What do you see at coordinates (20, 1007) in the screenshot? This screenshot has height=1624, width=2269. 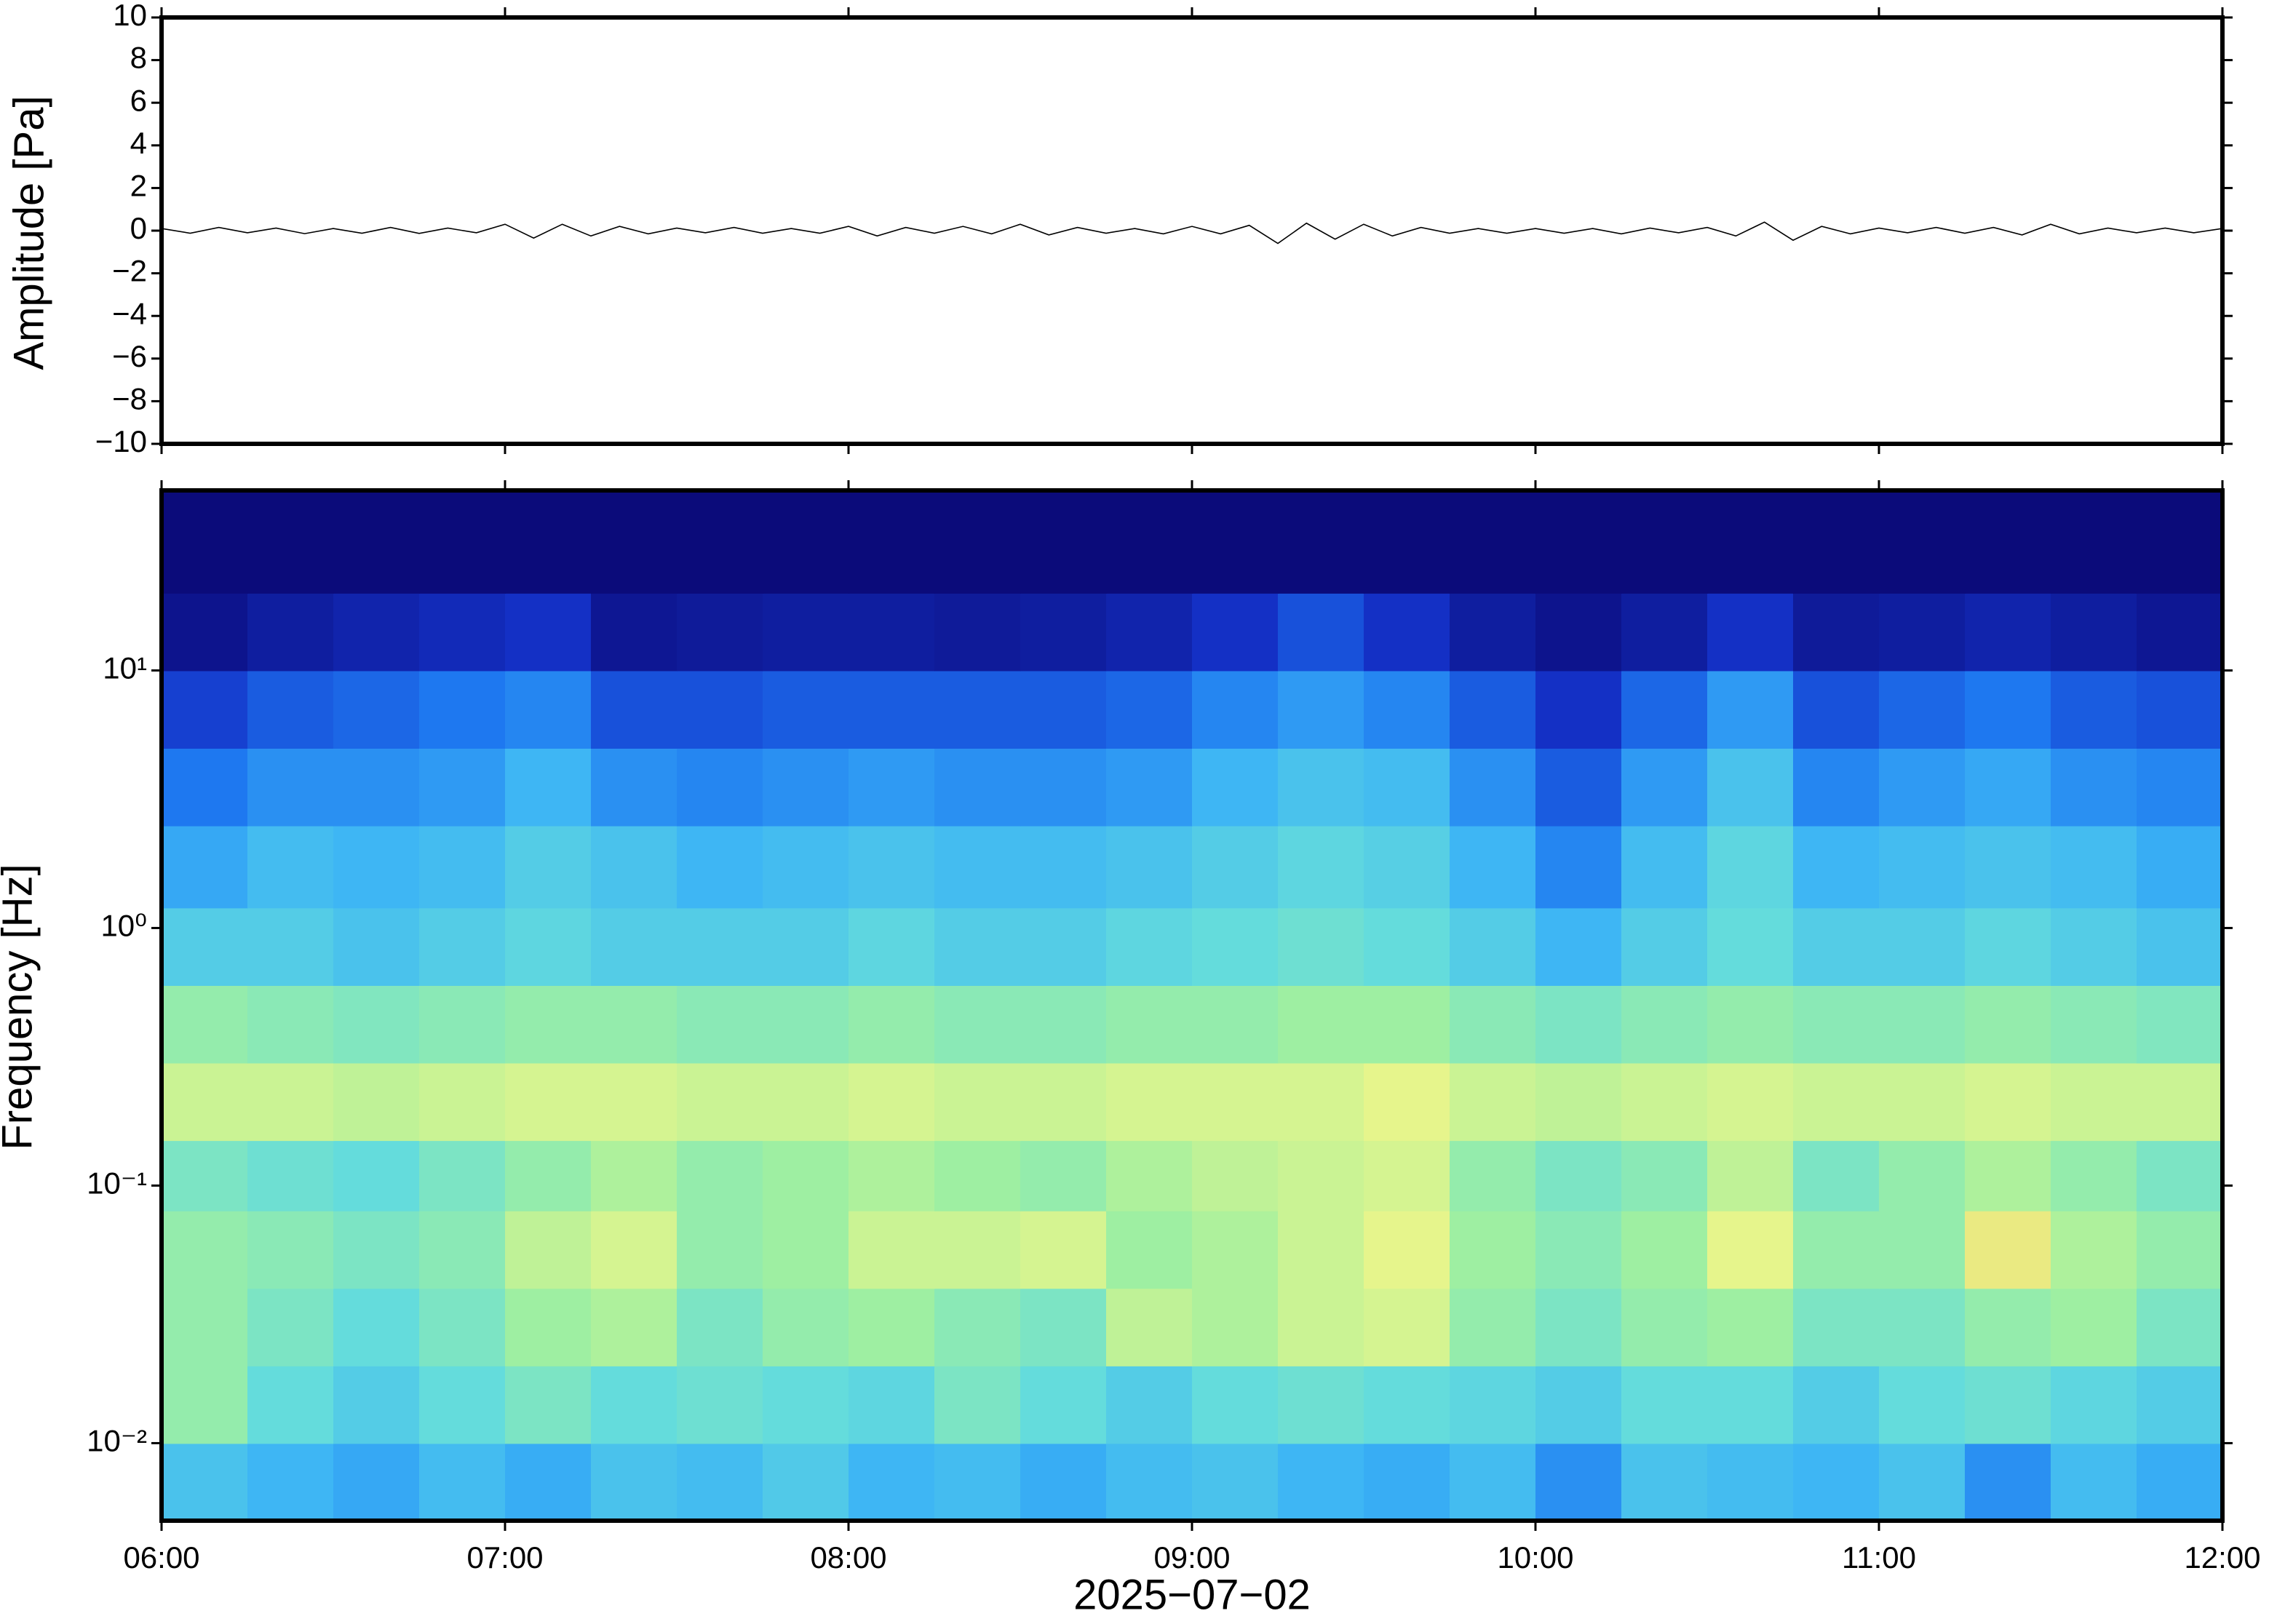 I see `y-axis-title: Frequency [Hz]` at bounding box center [20, 1007].